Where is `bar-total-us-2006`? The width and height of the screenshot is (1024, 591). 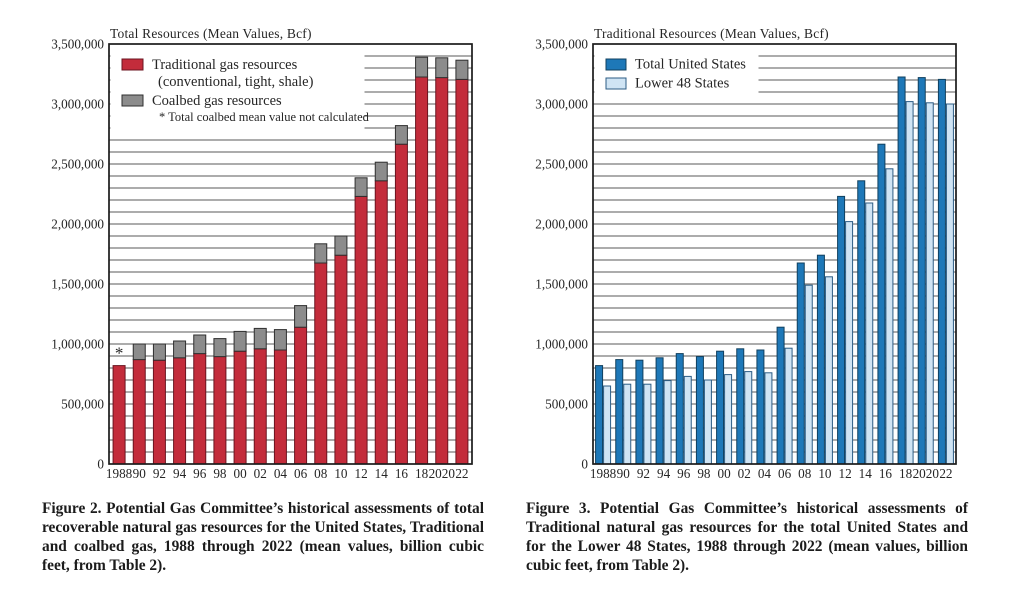 bar-total-us-2006 is located at coordinates (780, 395).